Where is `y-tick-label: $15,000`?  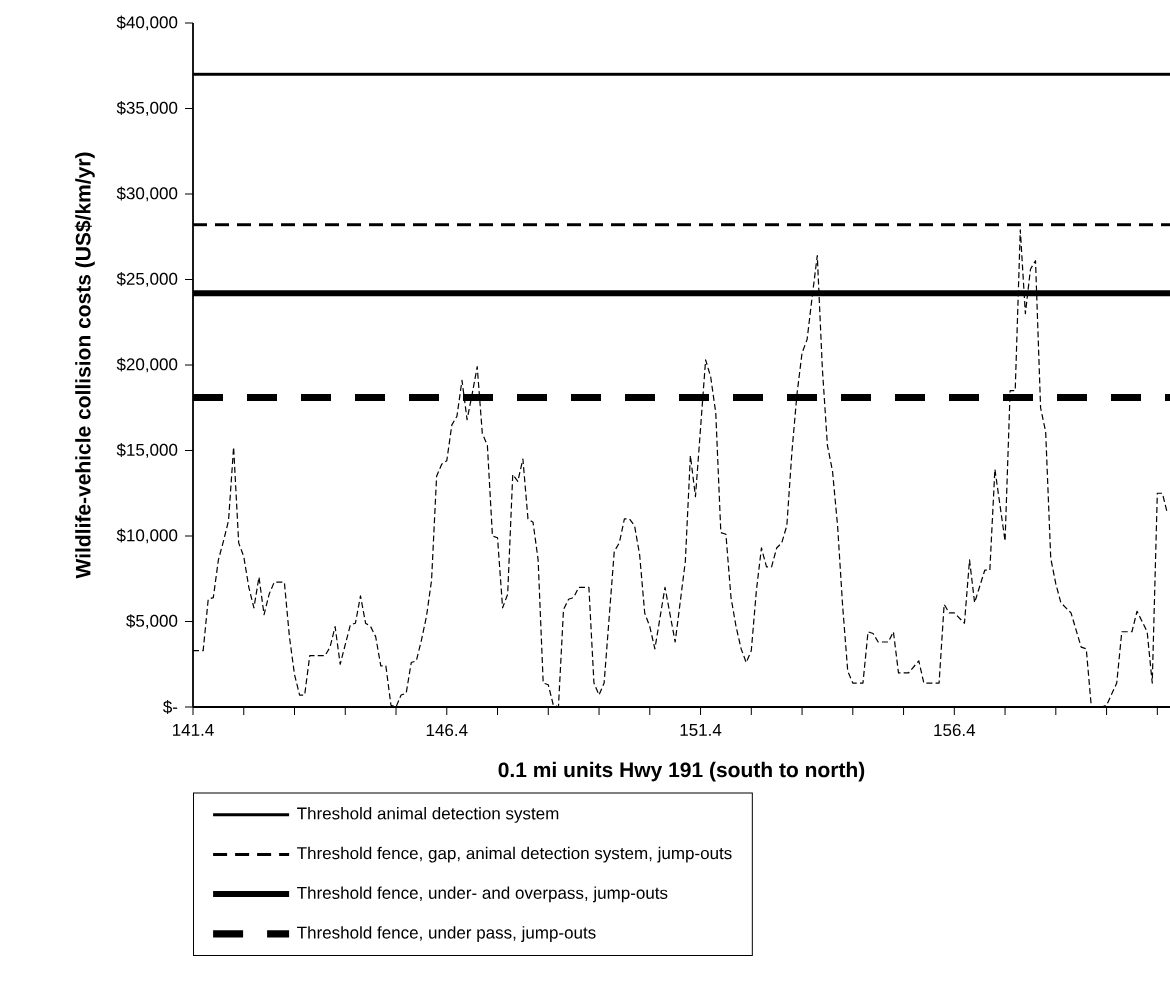
y-tick-label: $15,000 is located at coordinates (147, 450).